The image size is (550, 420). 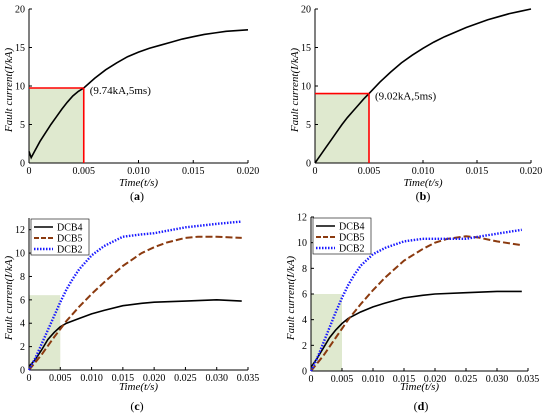 I want to click on panel-label: (d), so click(x=421, y=406).